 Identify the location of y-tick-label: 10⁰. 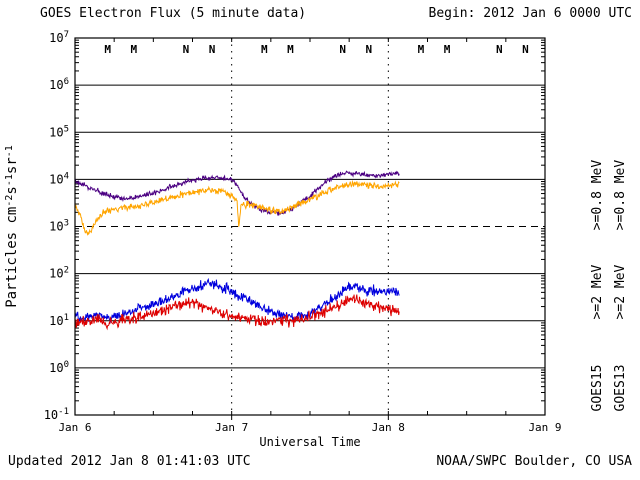
(59, 367).